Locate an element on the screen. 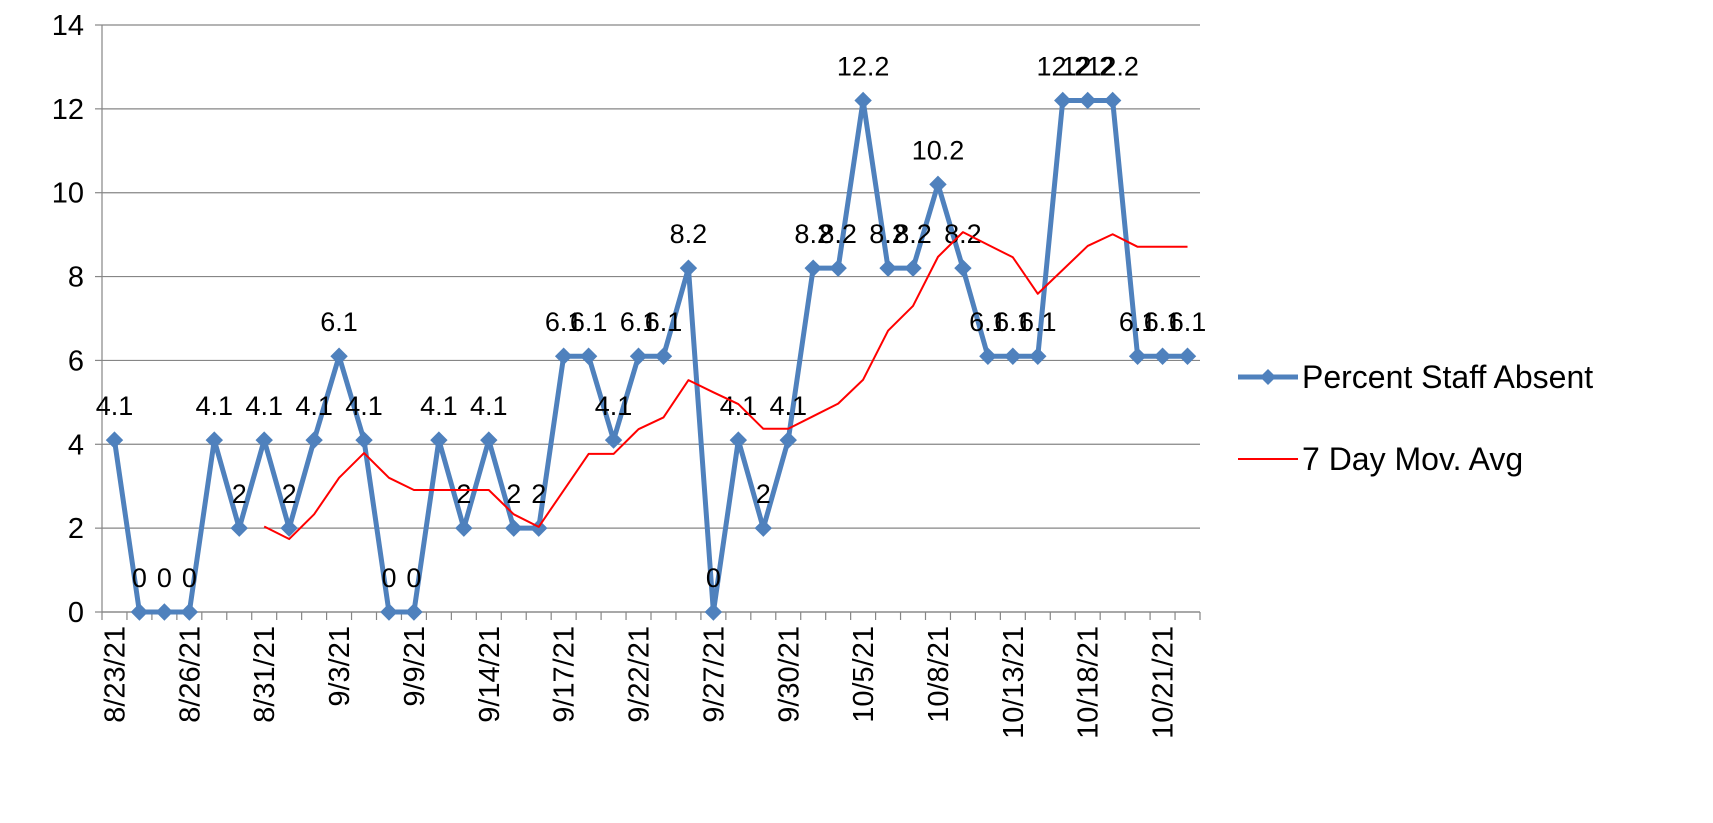  legend-label: 7 Day Mov. Avg is located at coordinates (1412, 459).